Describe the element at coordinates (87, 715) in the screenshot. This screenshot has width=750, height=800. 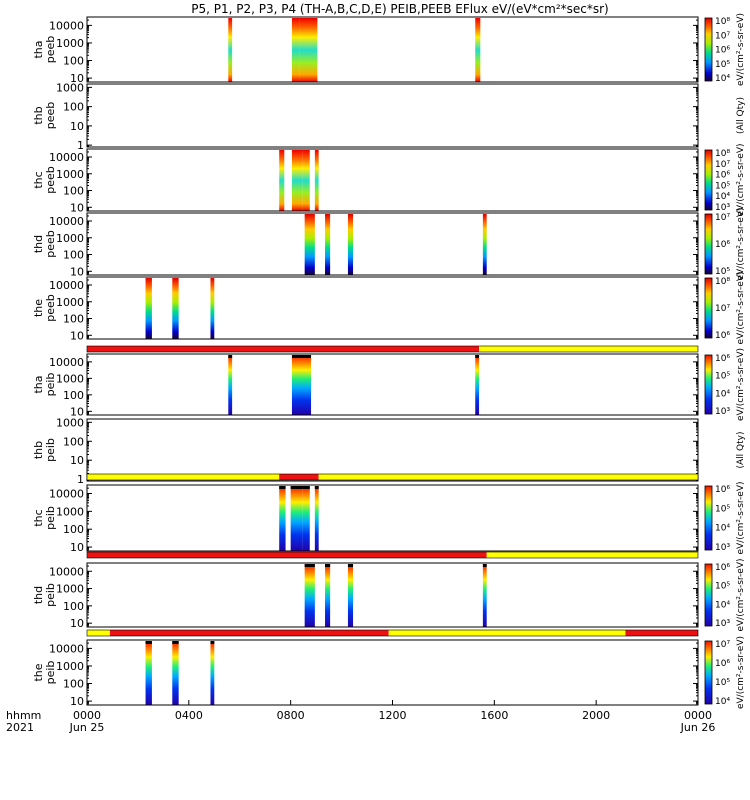
I see `x-tick-label: 0000` at that location.